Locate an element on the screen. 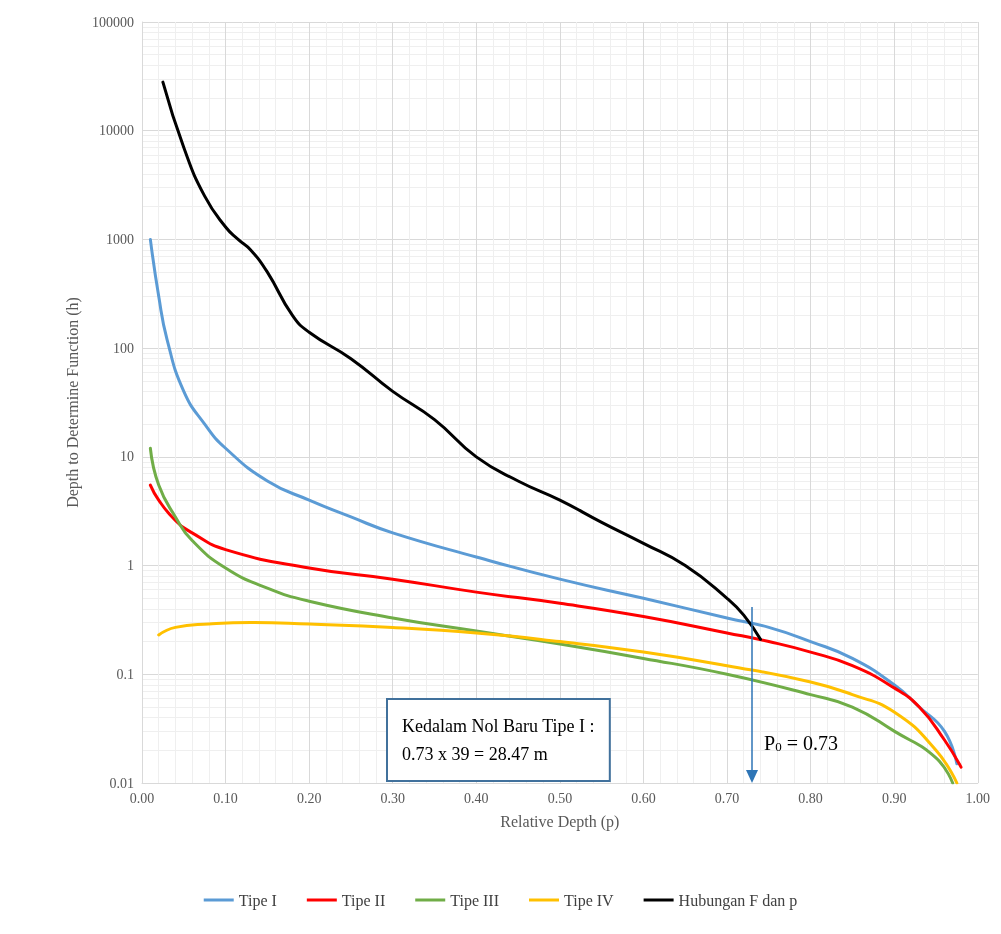 The height and width of the screenshot is (934, 1001). legend-label: Tipe IV is located at coordinates (589, 900).